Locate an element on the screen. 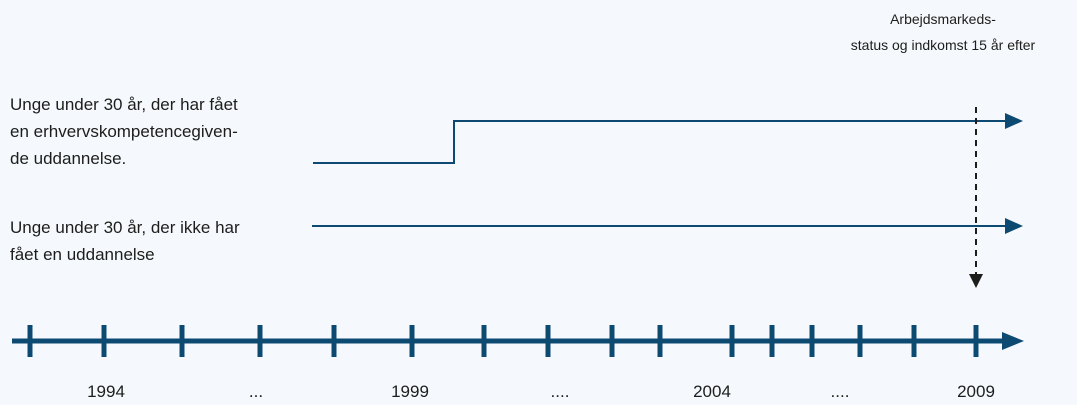 This screenshot has width=1077, height=405. group-uneducated-label-line-1: Unge under 30 år, der ikke har is located at coordinates (125, 227).